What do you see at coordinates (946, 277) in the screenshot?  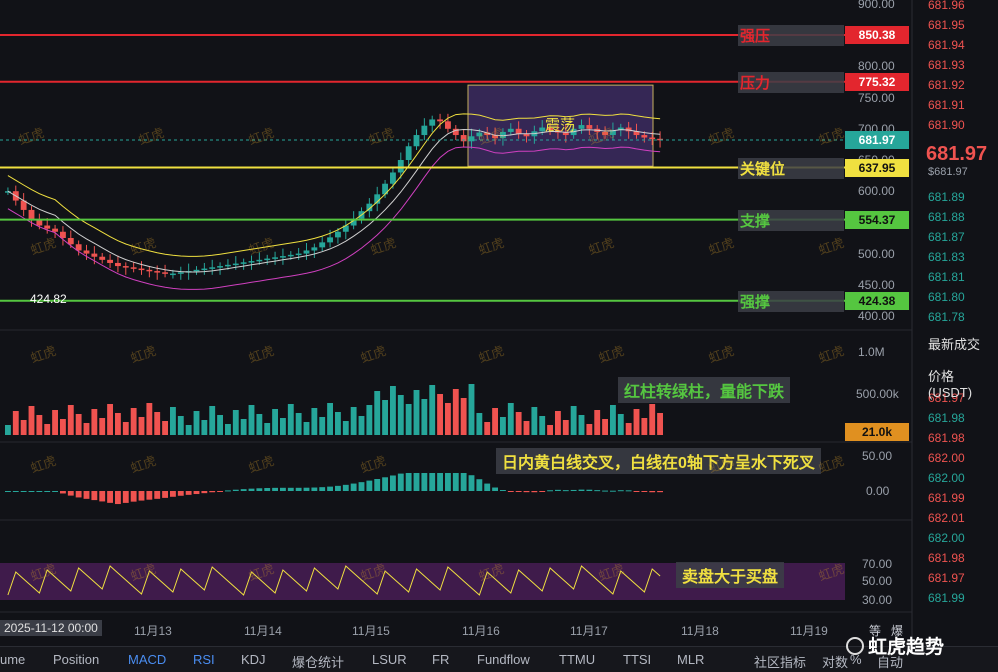 I see `orderbook-bid-price: 681.81` at bounding box center [946, 277].